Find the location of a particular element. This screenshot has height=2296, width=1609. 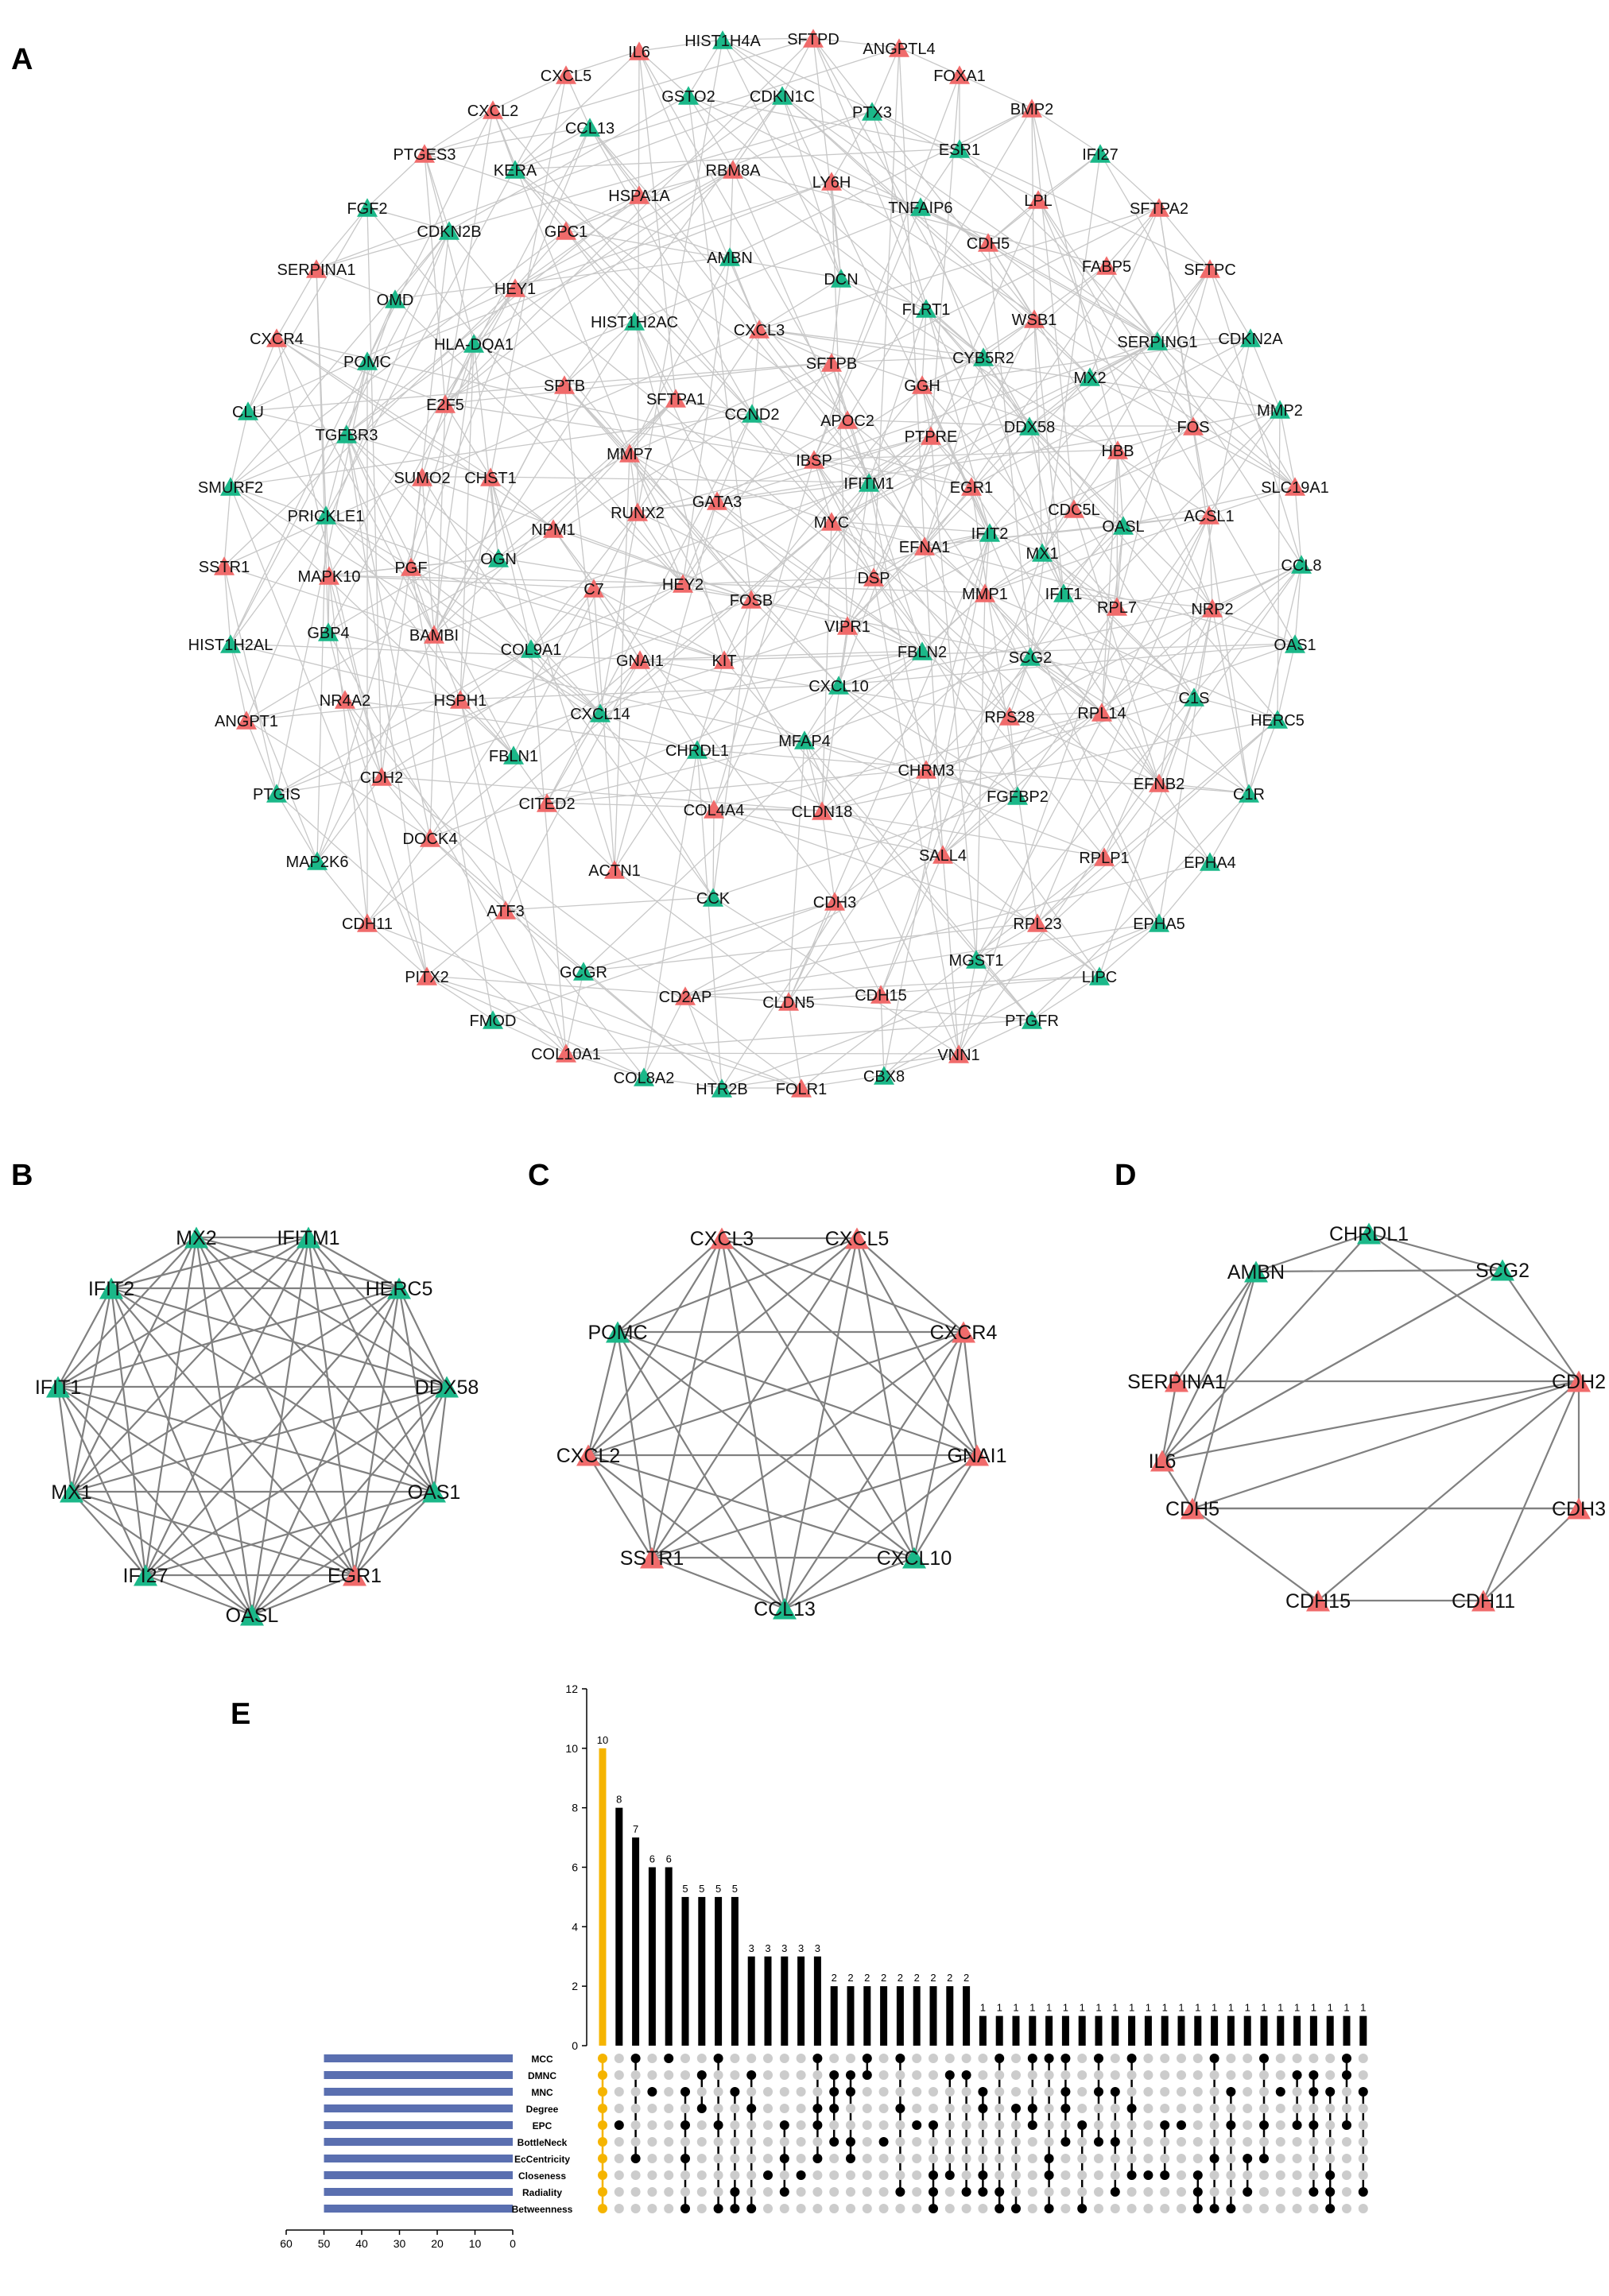

gene-node: ESR1 is located at coordinates (959, 149).